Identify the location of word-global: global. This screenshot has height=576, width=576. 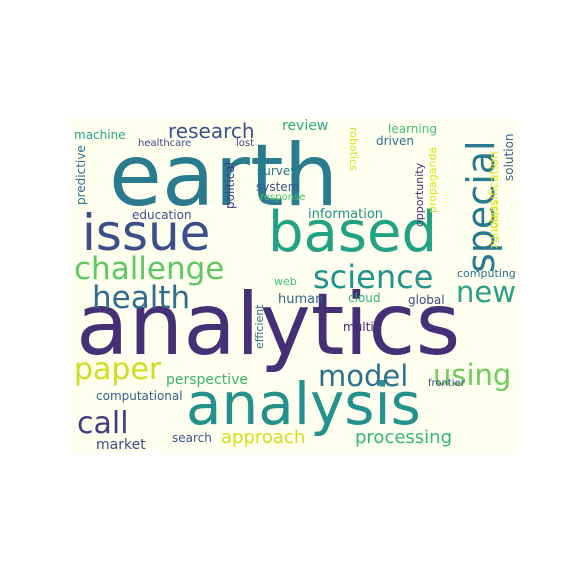
(426, 300).